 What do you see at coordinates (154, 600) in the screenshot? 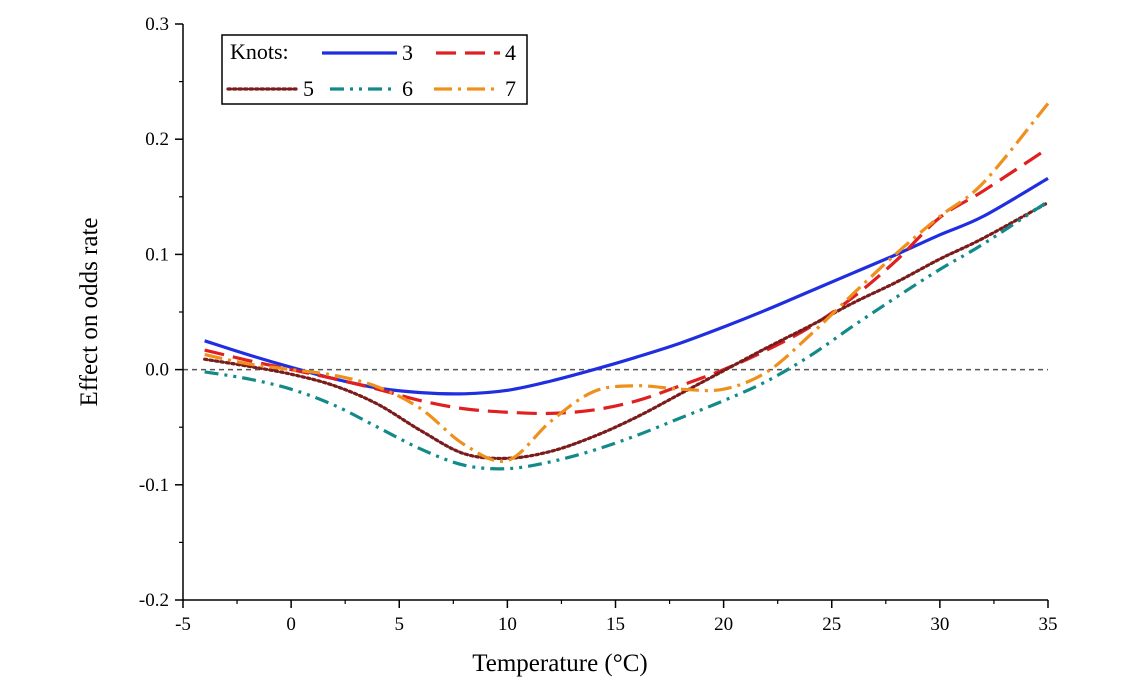
I see `y-tick-label: -0.2` at bounding box center [154, 600].